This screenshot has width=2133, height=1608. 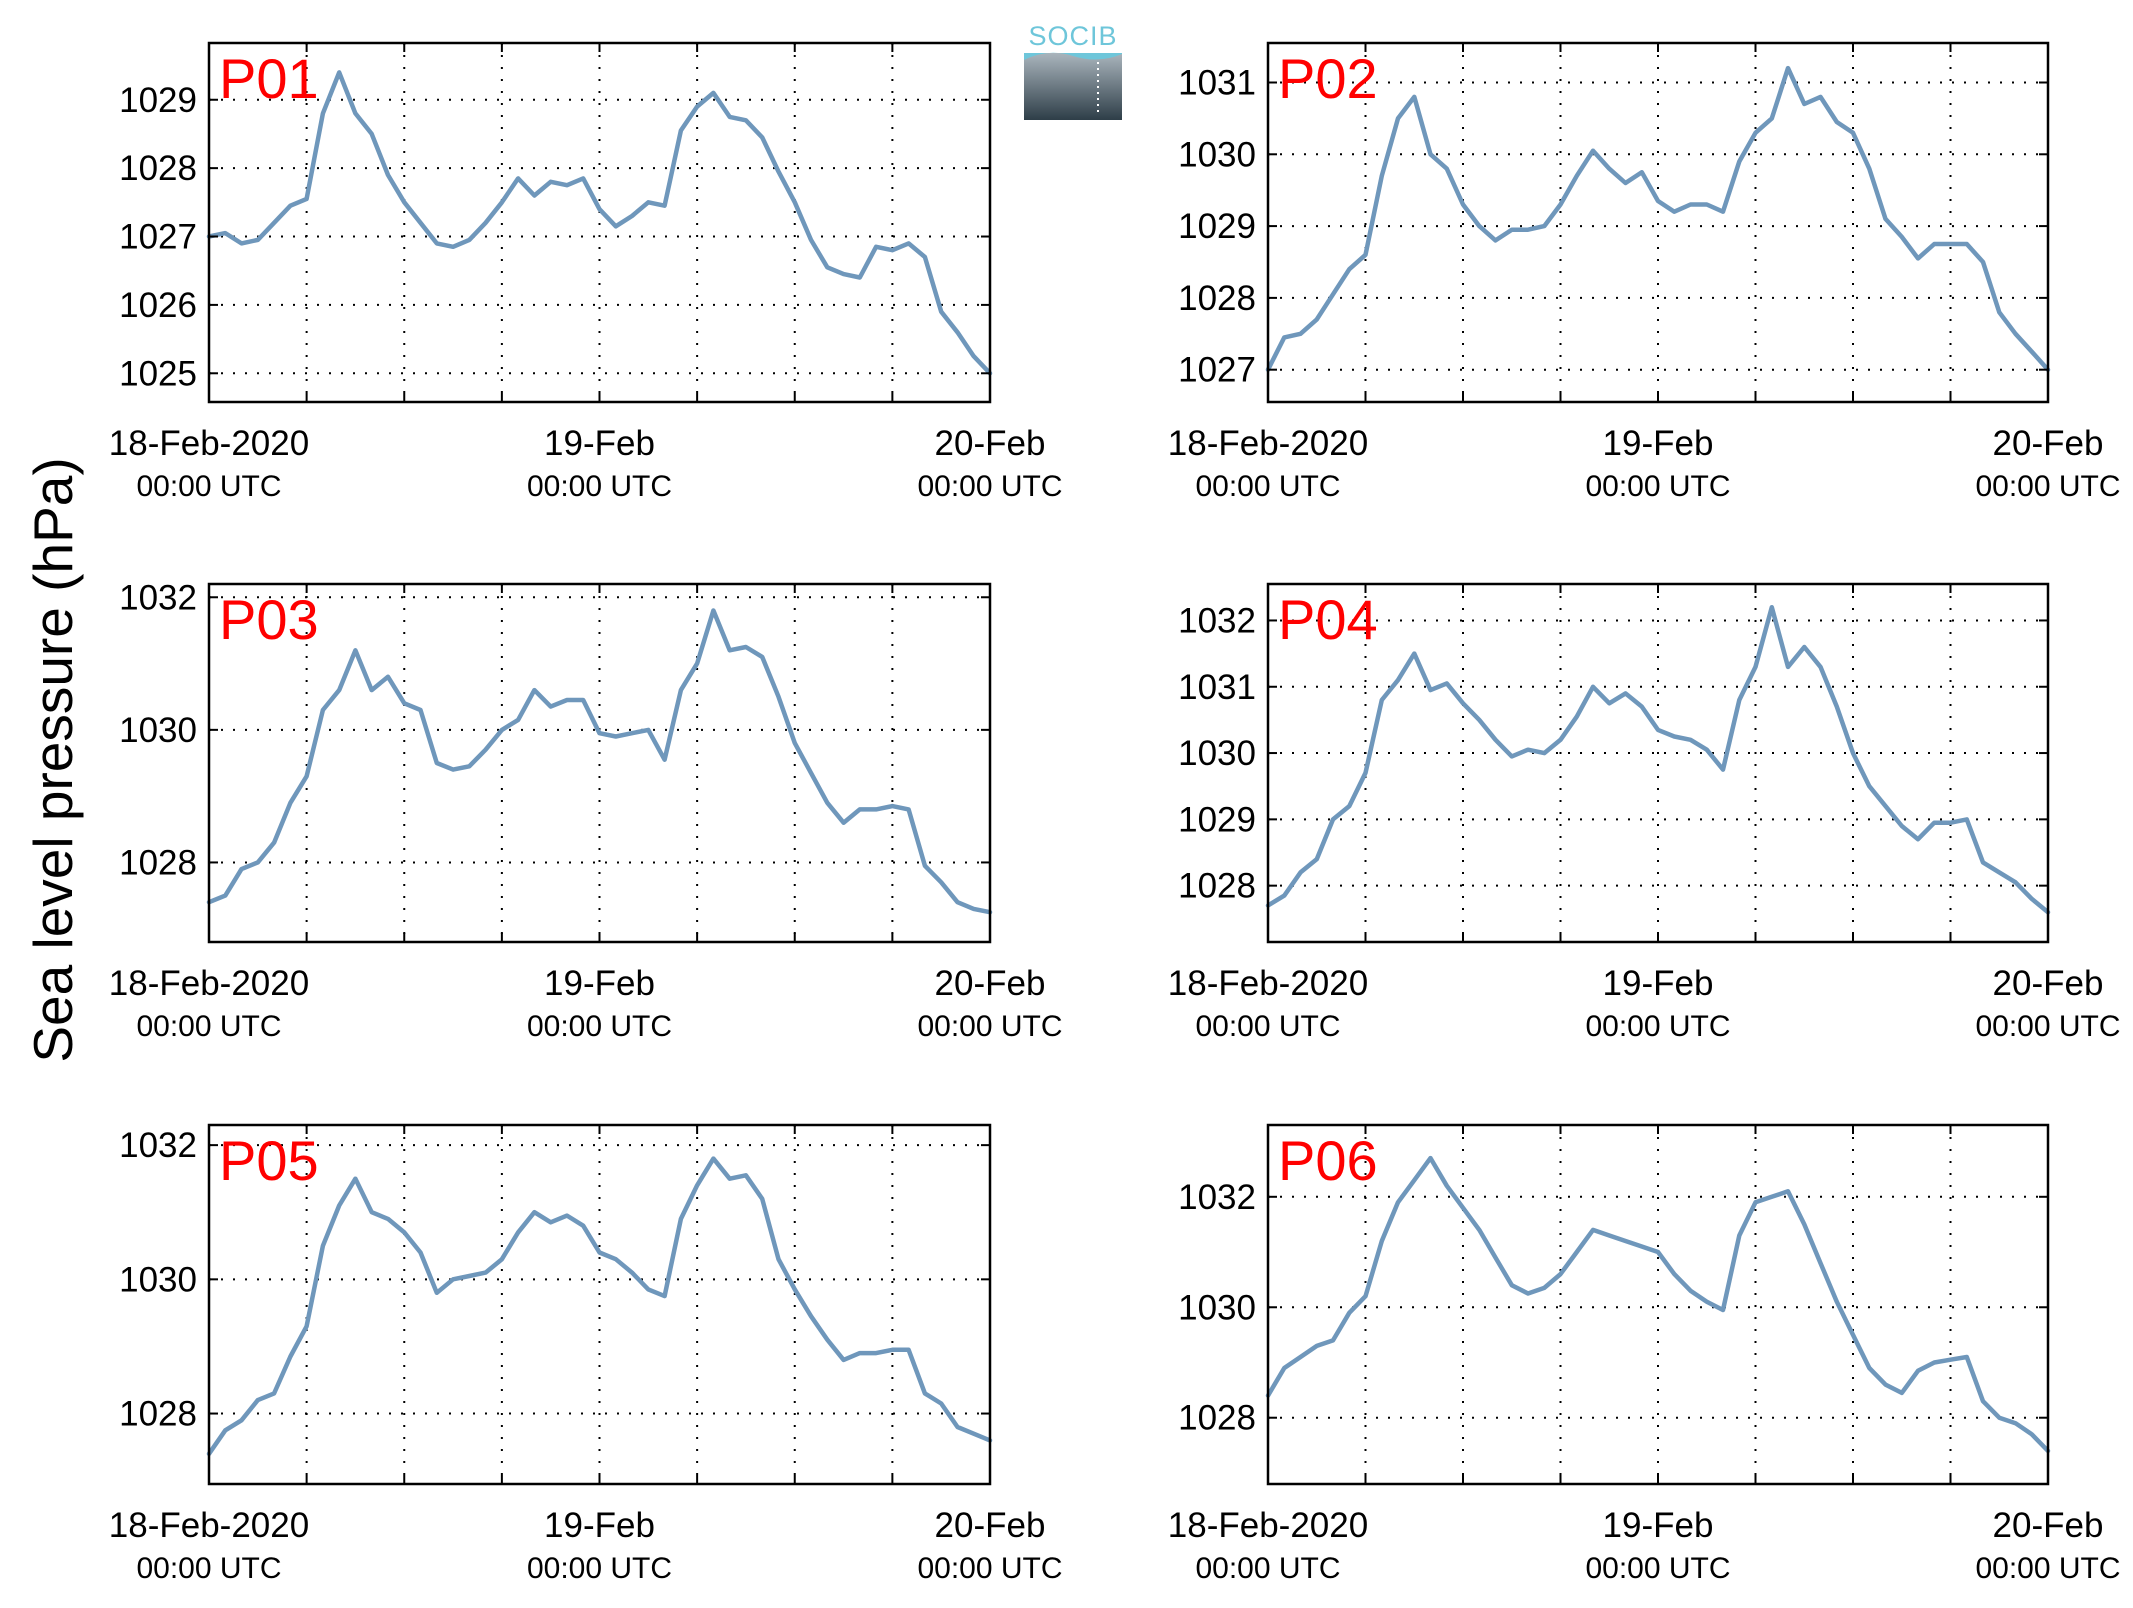 What do you see at coordinates (269, 619) in the screenshot?
I see `panel-title: P03` at bounding box center [269, 619].